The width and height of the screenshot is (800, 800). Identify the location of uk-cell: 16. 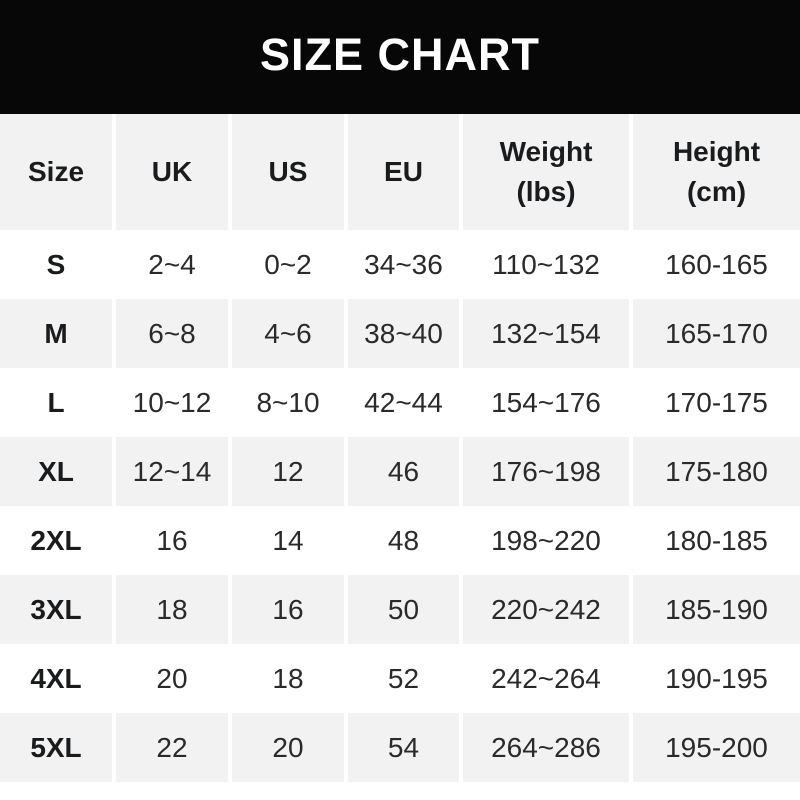
(174, 540).